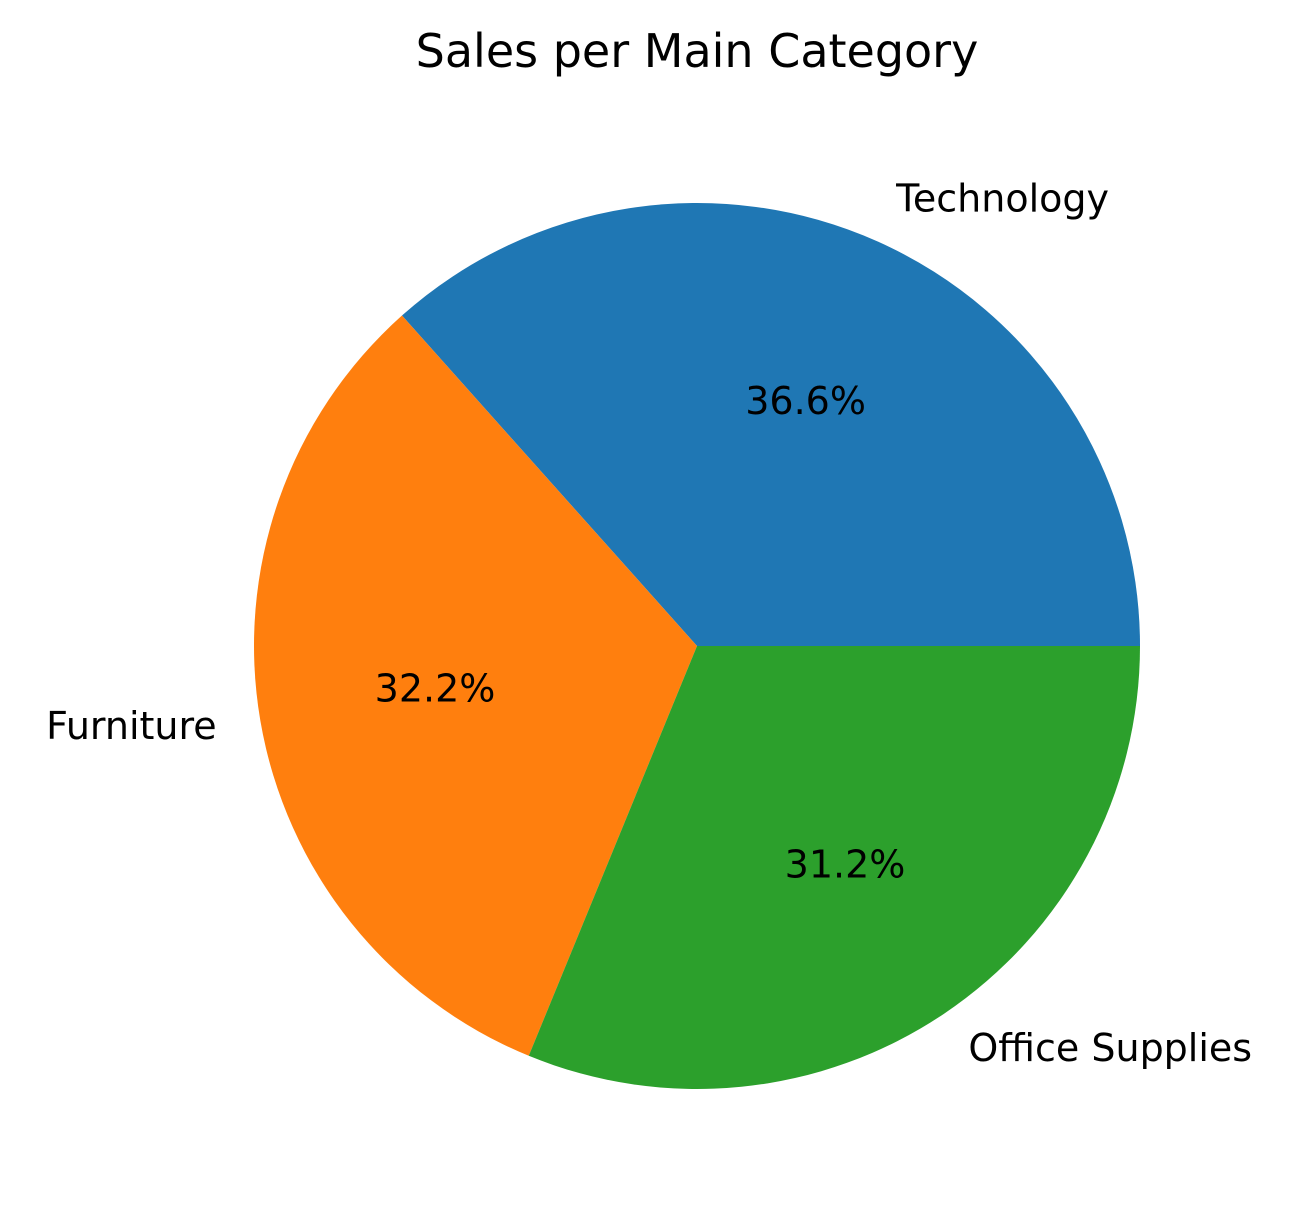  Describe the element at coordinates (697, 51) in the screenshot. I see `chart-title: Sales per Main Category` at that location.